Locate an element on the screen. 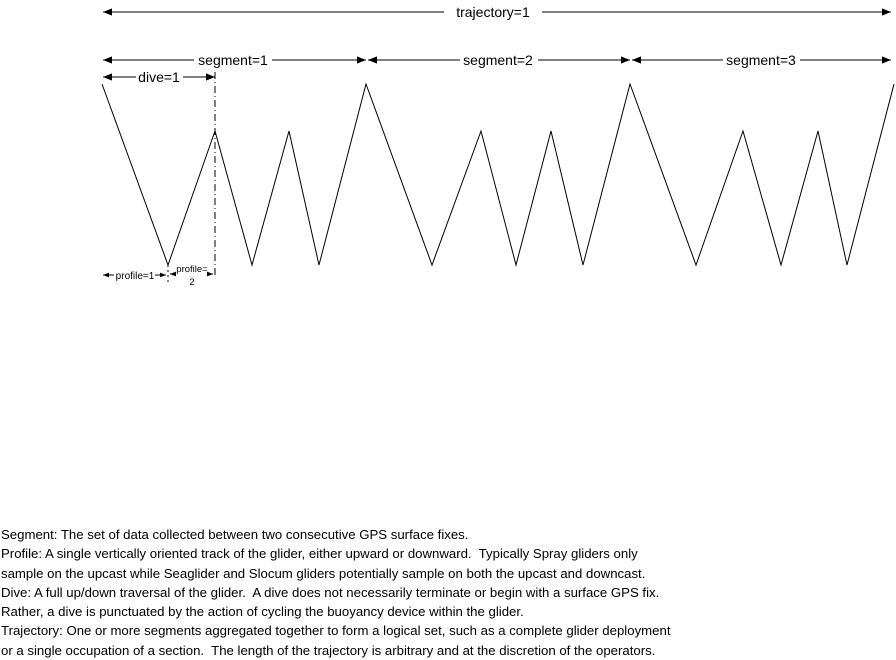  trajectory-arrow: trajectory=1 is located at coordinates (497, 12).